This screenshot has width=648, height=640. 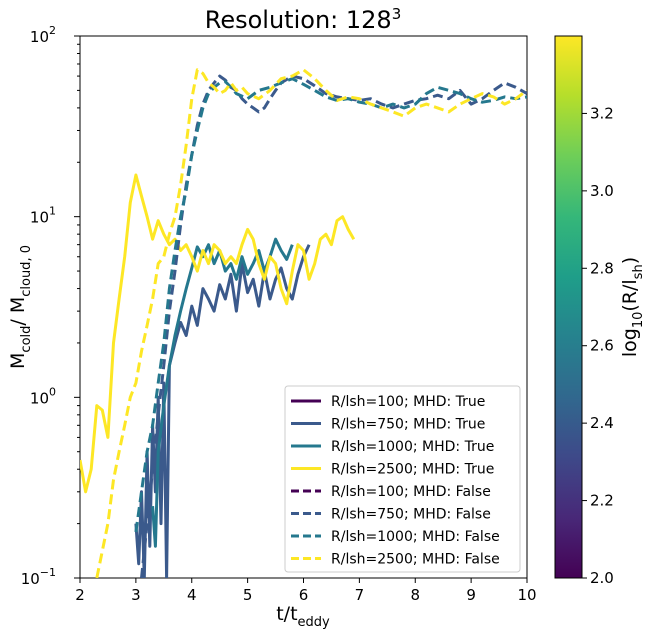 What do you see at coordinates (248, 595) in the screenshot?
I see `x-tick-label-3: 5` at bounding box center [248, 595].